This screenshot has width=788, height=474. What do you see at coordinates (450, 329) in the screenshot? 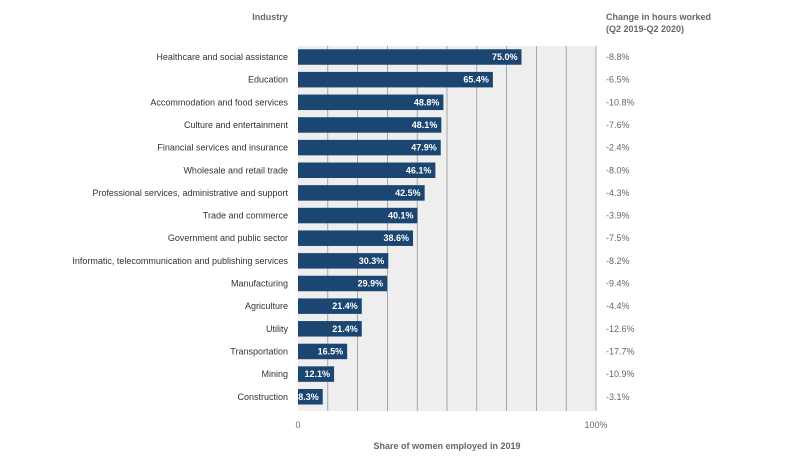
I see `bar-row: Utility 21.4% -12.6%` at bounding box center [450, 329].